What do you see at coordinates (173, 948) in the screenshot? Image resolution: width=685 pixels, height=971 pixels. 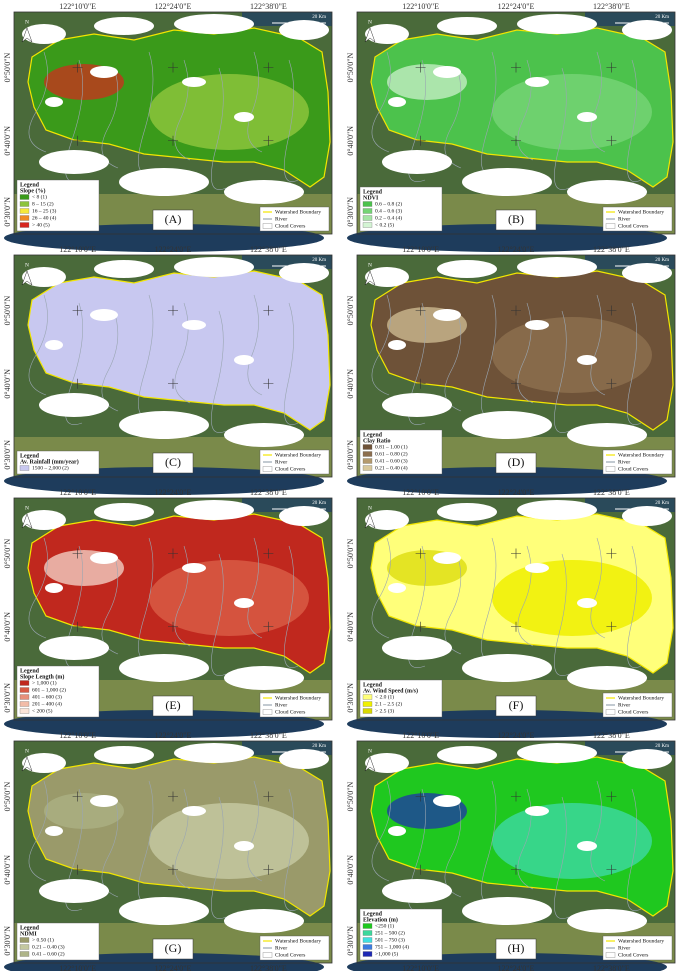 I see `panel-label: (G)` at bounding box center [173, 948].